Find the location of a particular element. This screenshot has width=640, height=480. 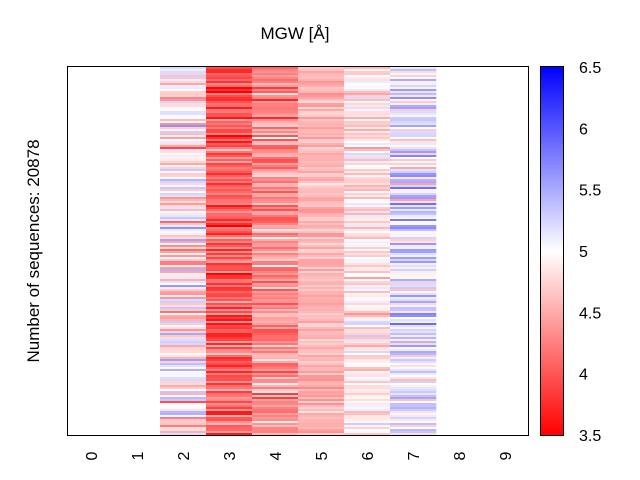

colorbar-tick-label: 5.5 is located at coordinates (590, 191).